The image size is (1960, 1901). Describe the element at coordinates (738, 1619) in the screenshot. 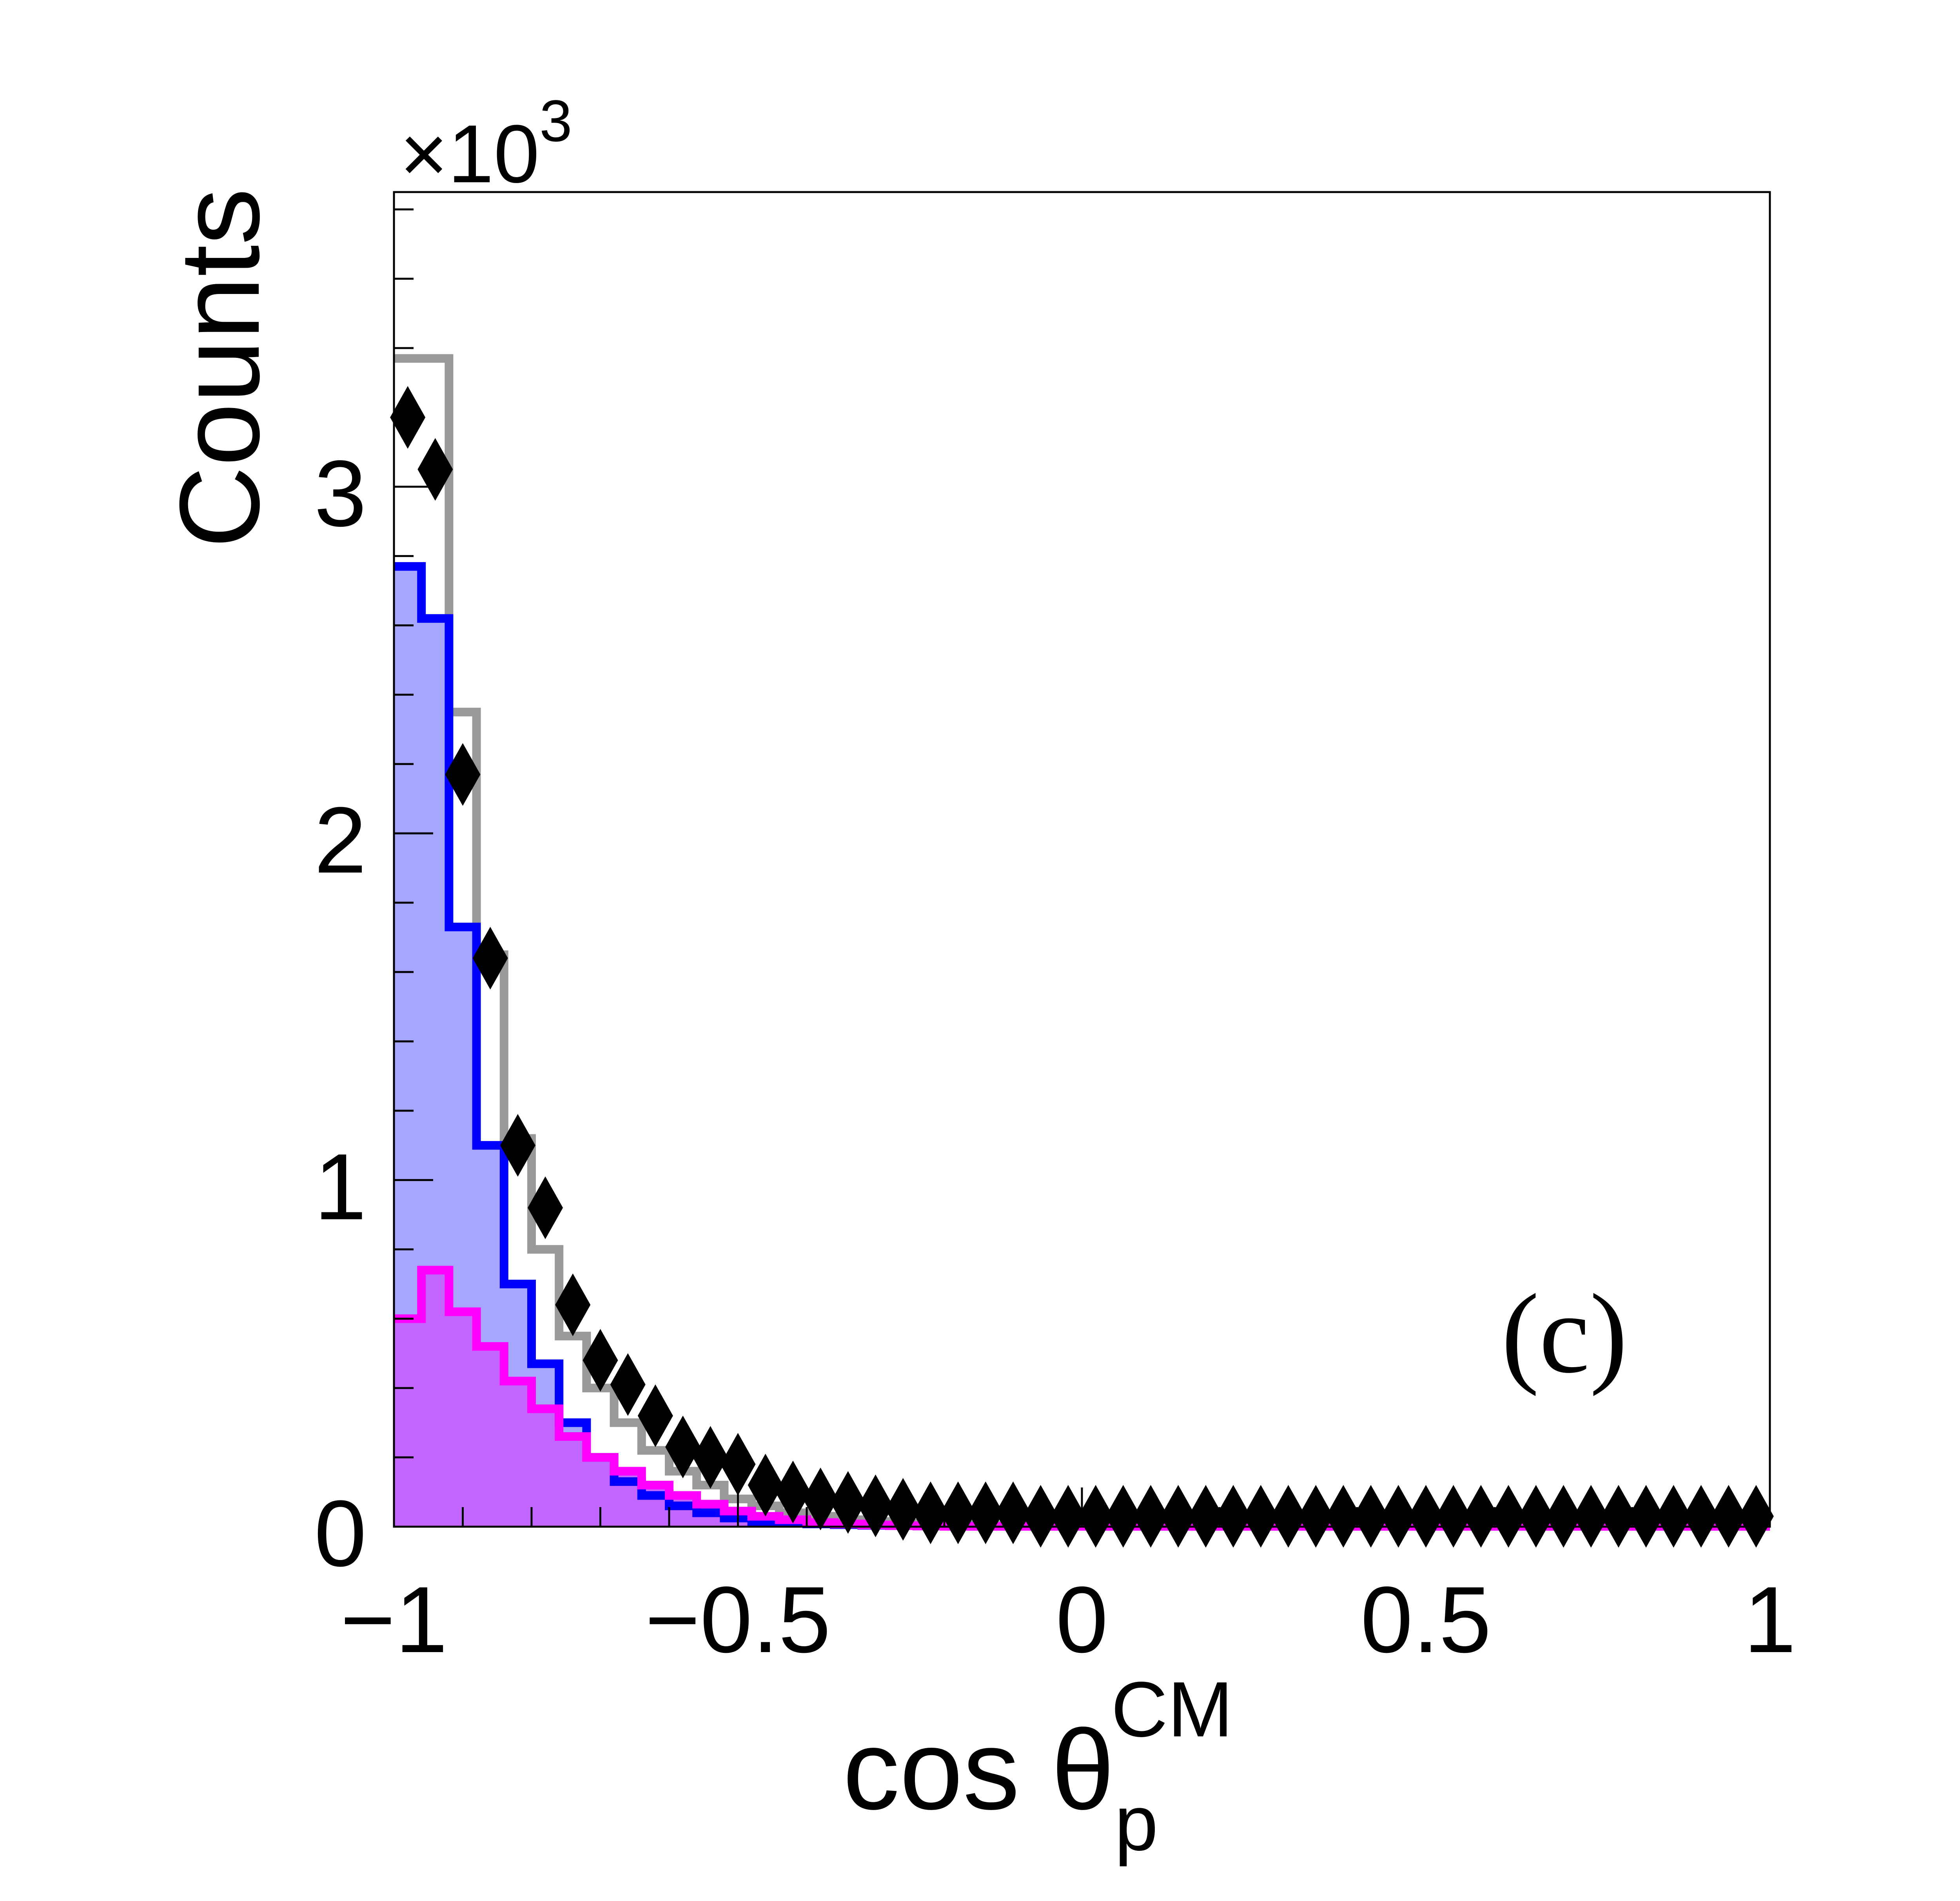

I see `x-tick-label: −0.5` at that location.